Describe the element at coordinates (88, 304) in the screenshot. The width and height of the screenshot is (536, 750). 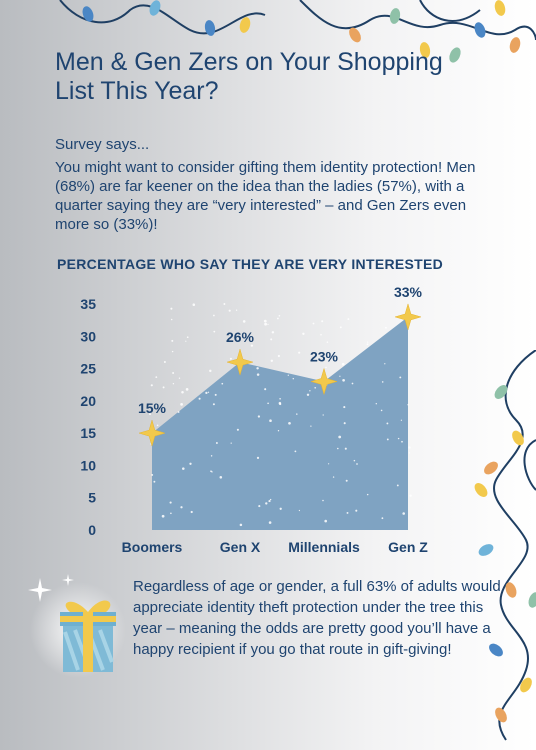
I see `y-tick-label: 35` at that location.